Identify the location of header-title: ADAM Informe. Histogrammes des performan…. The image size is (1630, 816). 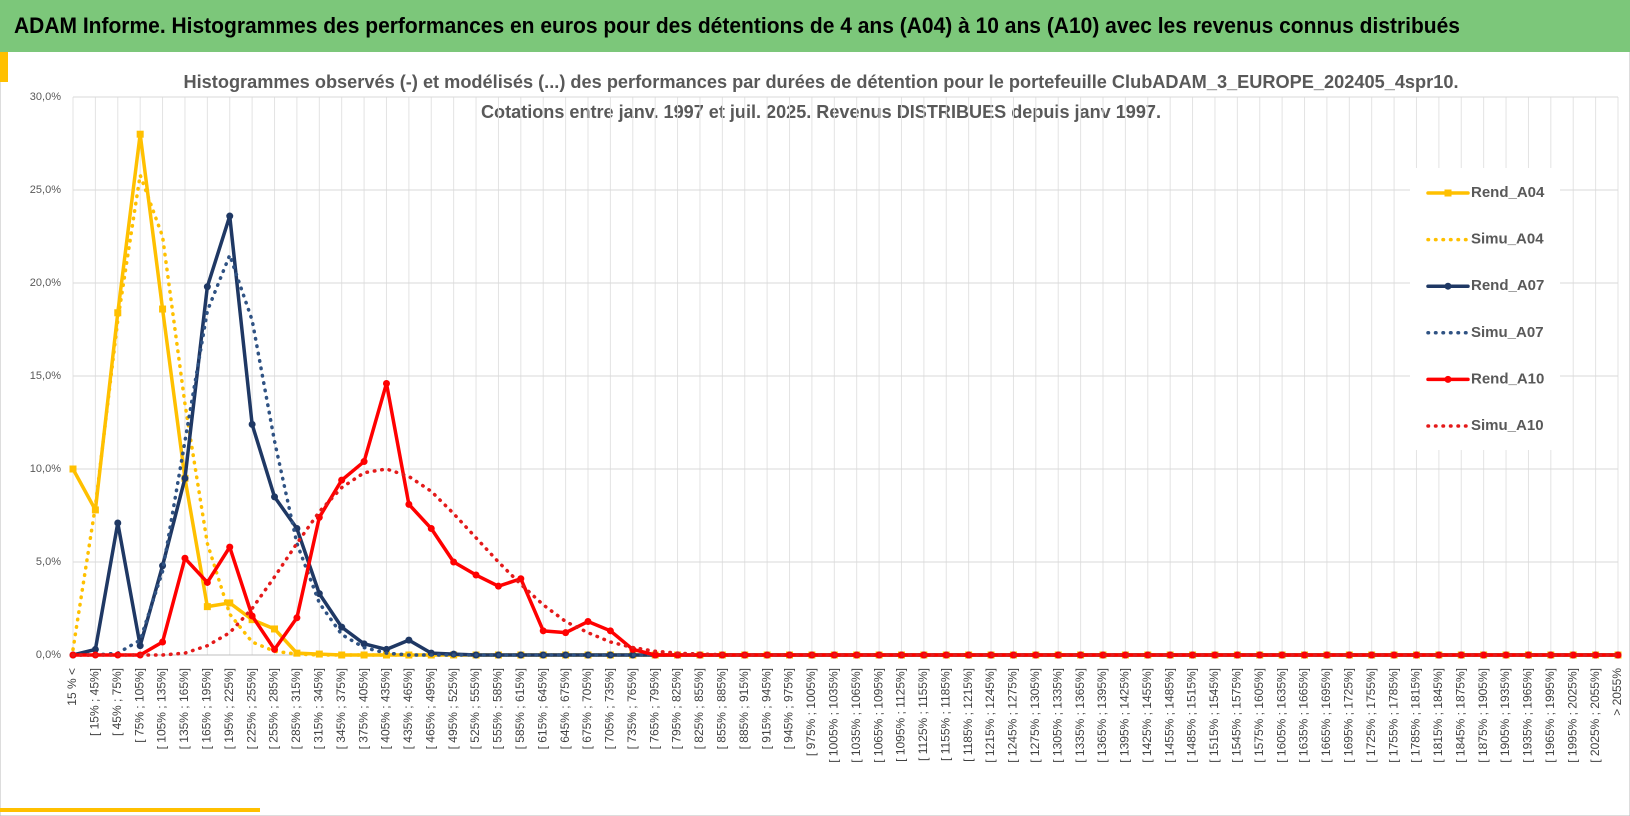
(737, 25).